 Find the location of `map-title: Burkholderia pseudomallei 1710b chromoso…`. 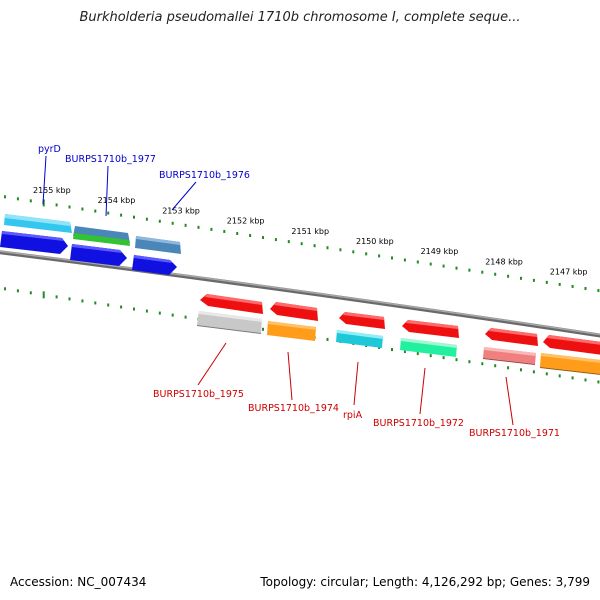

map-title: Burkholderia pseudomallei 1710b chromoso… is located at coordinates (300, 17).